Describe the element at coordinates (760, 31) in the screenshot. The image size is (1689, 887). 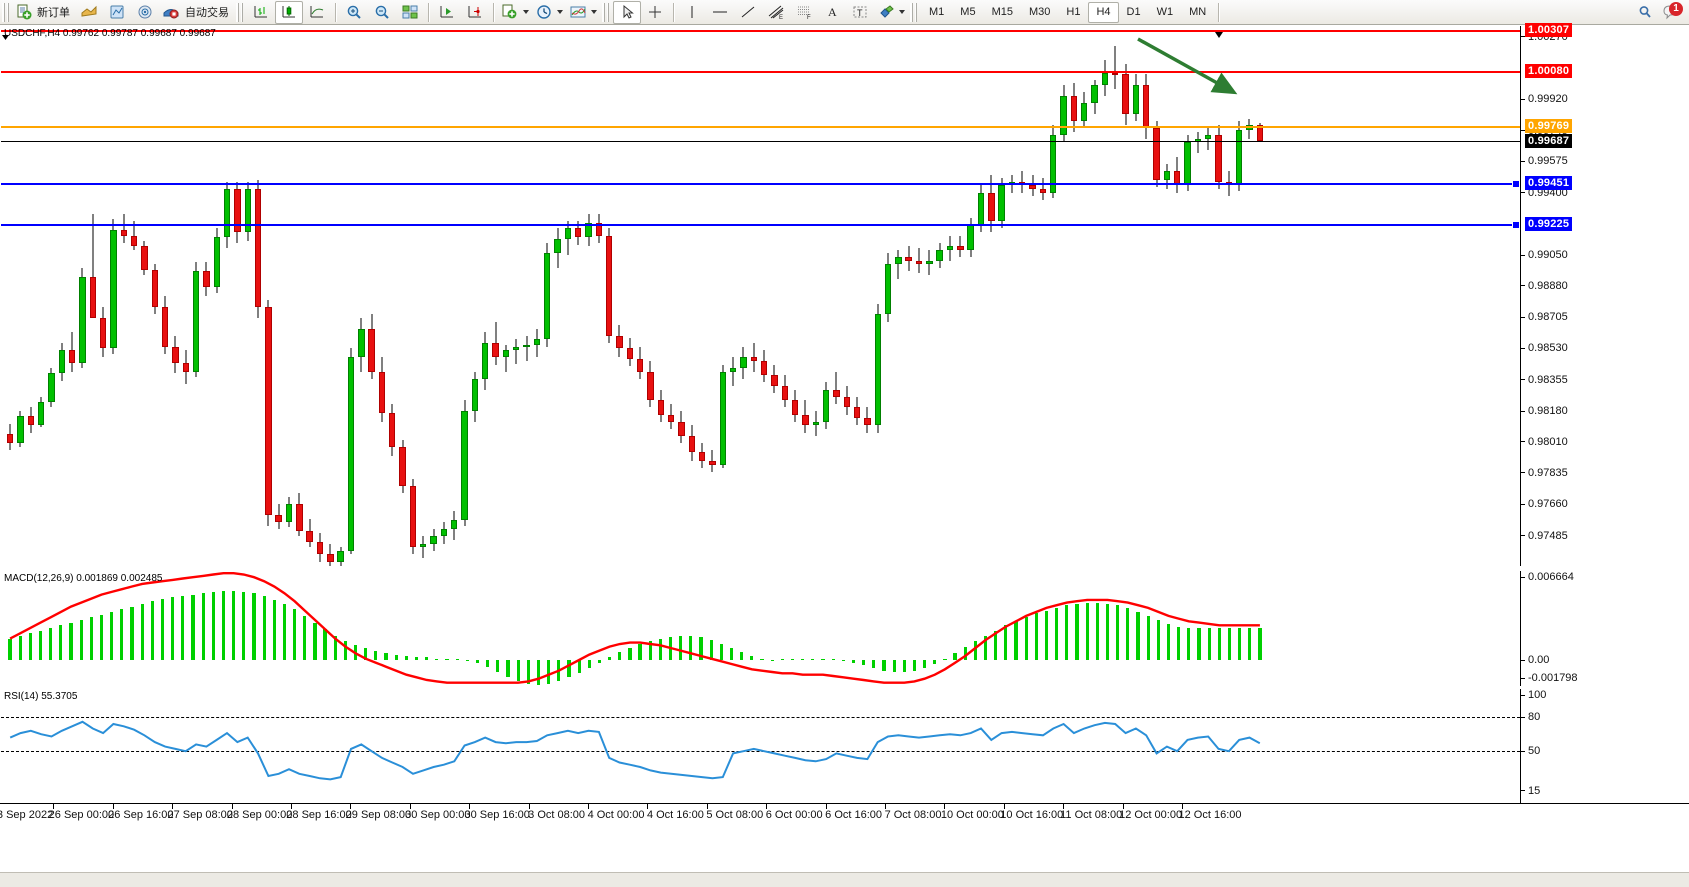
I see `level-line-resistance-upper` at that location.